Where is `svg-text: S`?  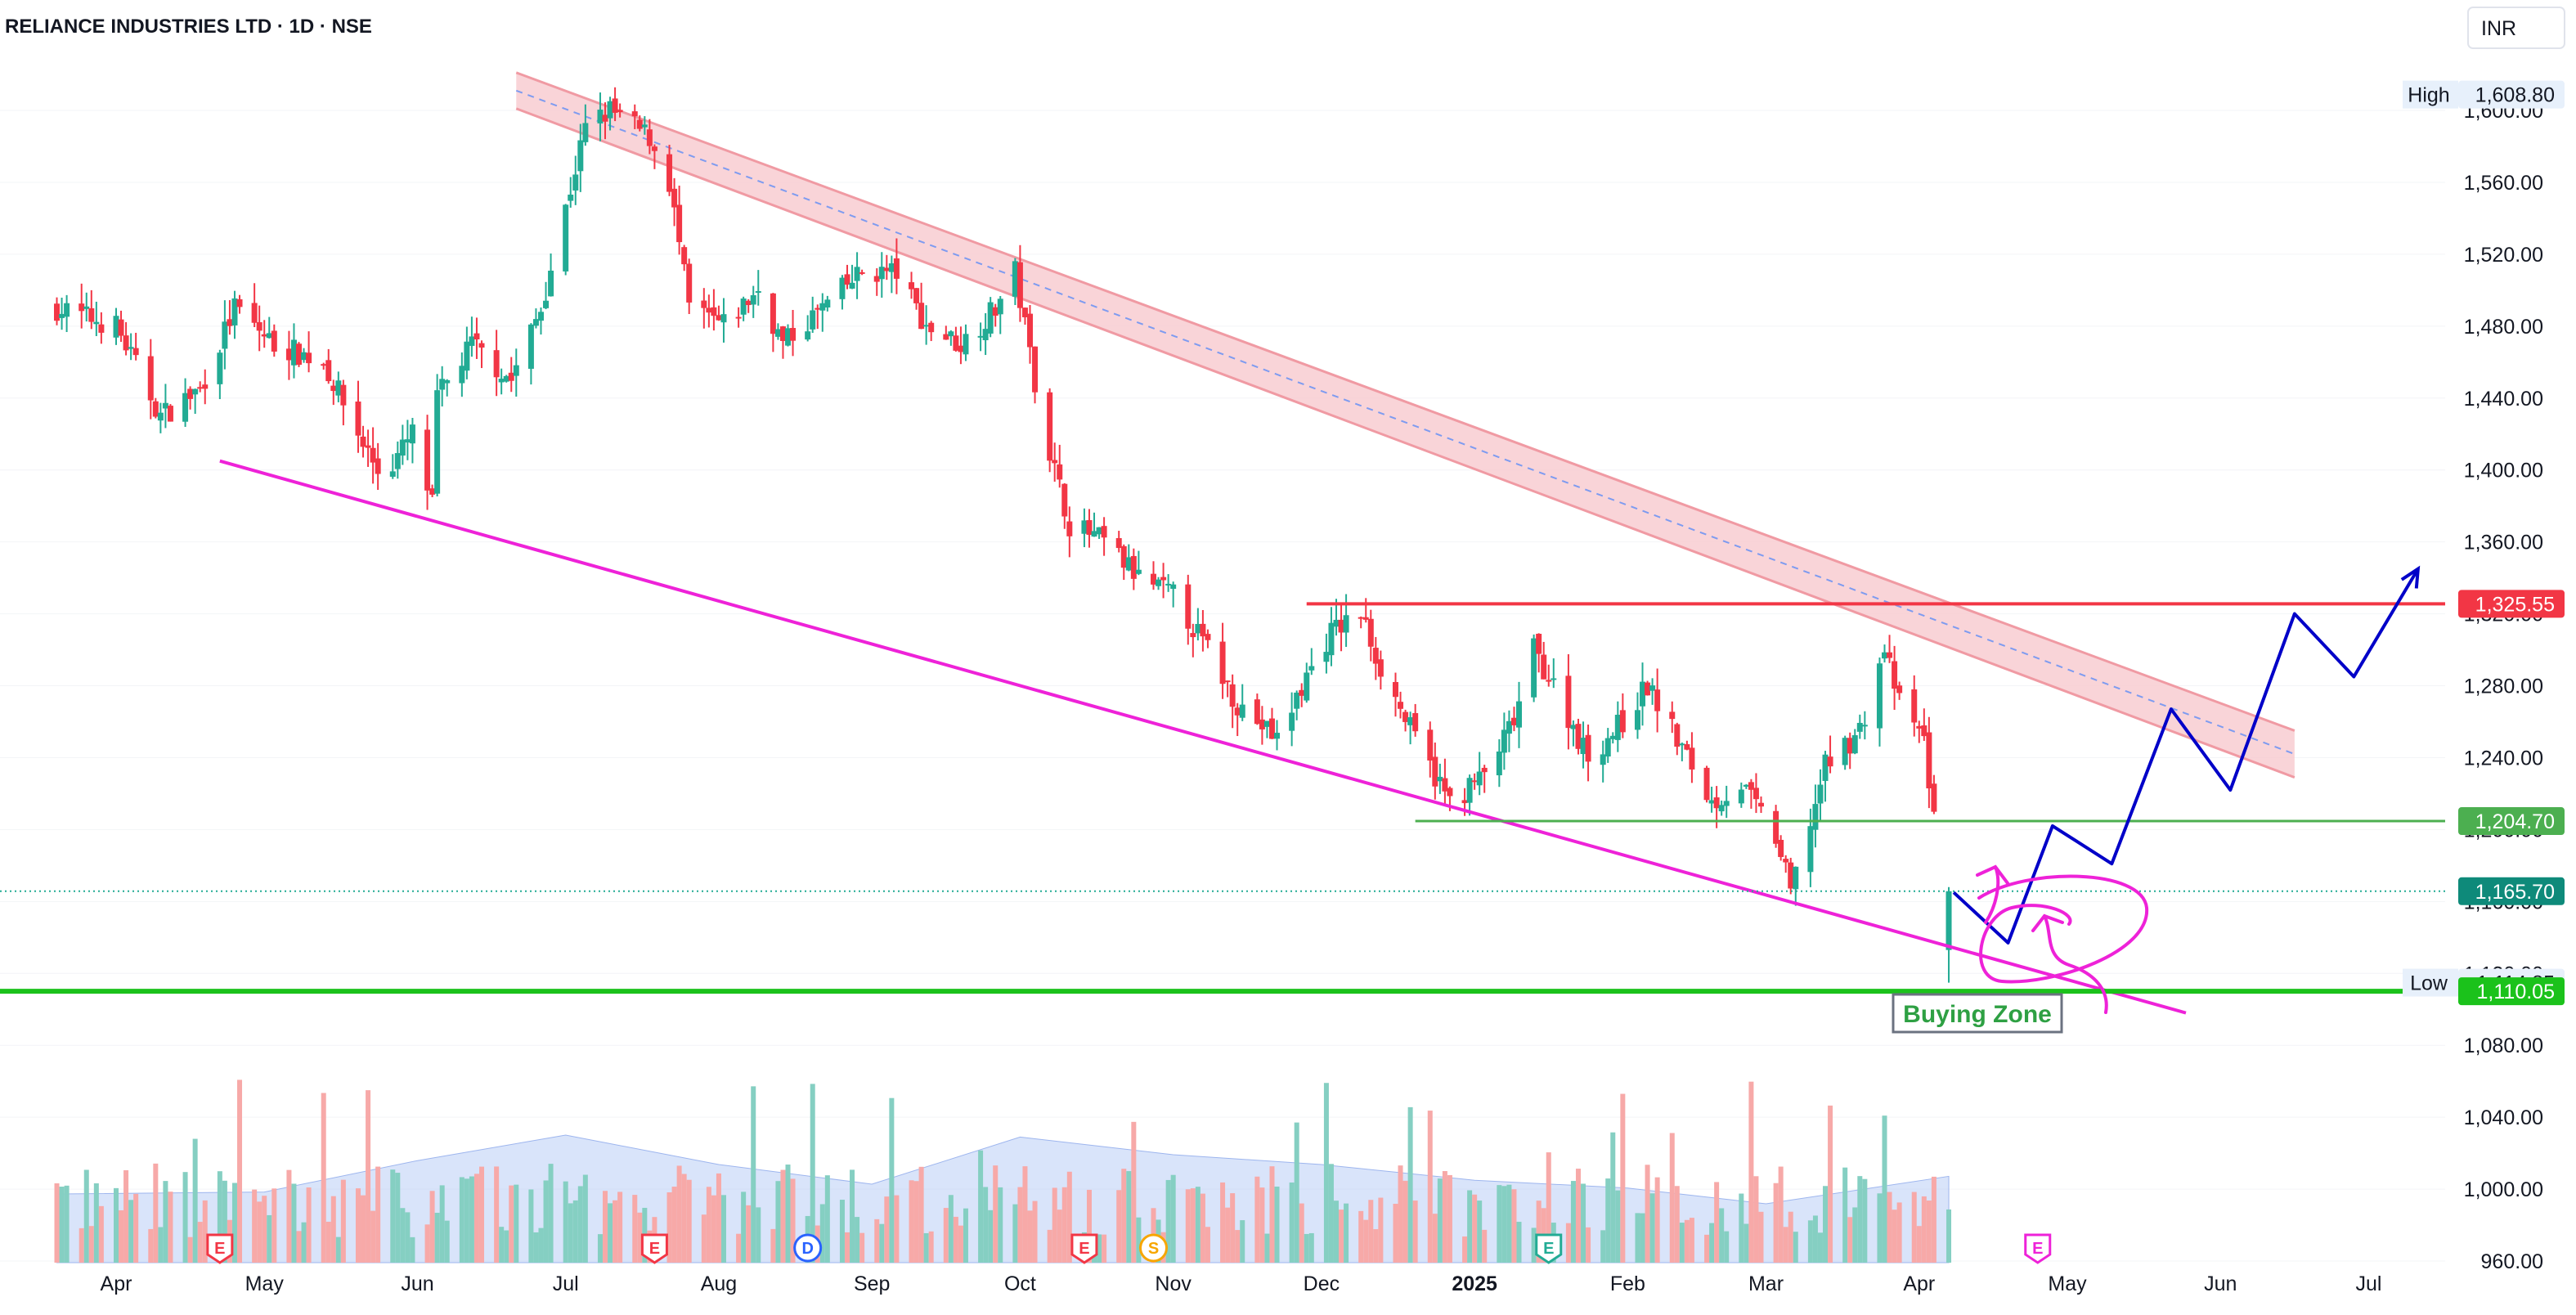 svg-text: S is located at coordinates (1153, 1249).